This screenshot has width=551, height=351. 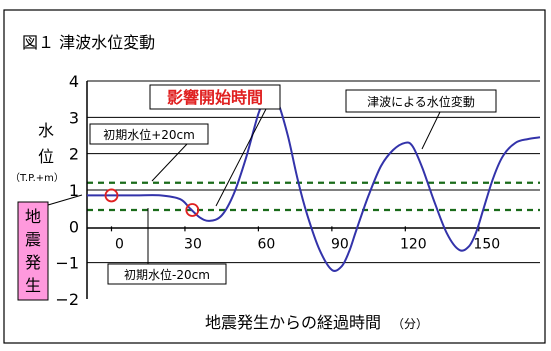 What do you see at coordinates (33, 239) in the screenshot?
I see `earthquake-char-2: 震` at bounding box center [33, 239].